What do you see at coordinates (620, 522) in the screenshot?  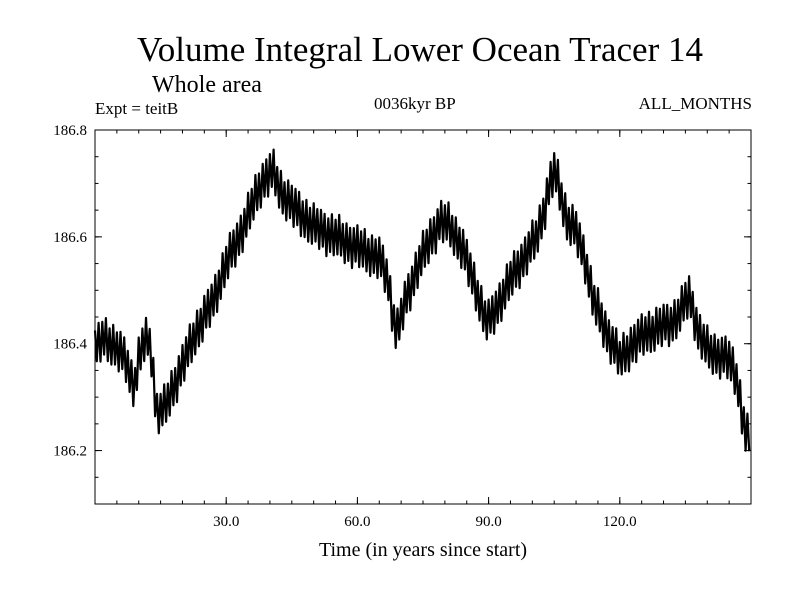 I see `x-tick-label: 120.0` at bounding box center [620, 522].